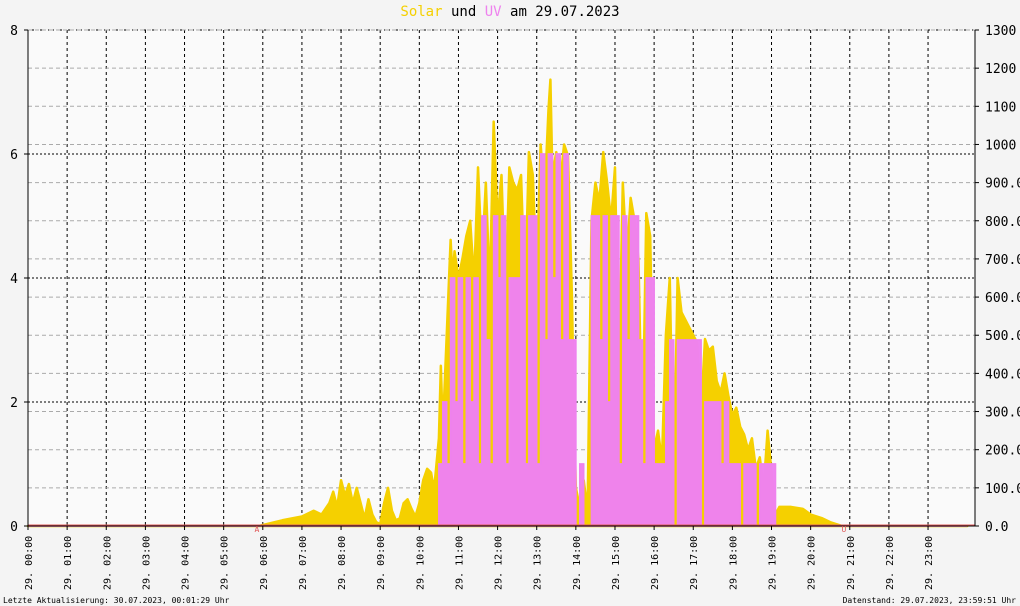  What do you see at coordinates (996, 527) in the screenshot?
I see `y-right-tick-label: 0.0` at bounding box center [996, 527].